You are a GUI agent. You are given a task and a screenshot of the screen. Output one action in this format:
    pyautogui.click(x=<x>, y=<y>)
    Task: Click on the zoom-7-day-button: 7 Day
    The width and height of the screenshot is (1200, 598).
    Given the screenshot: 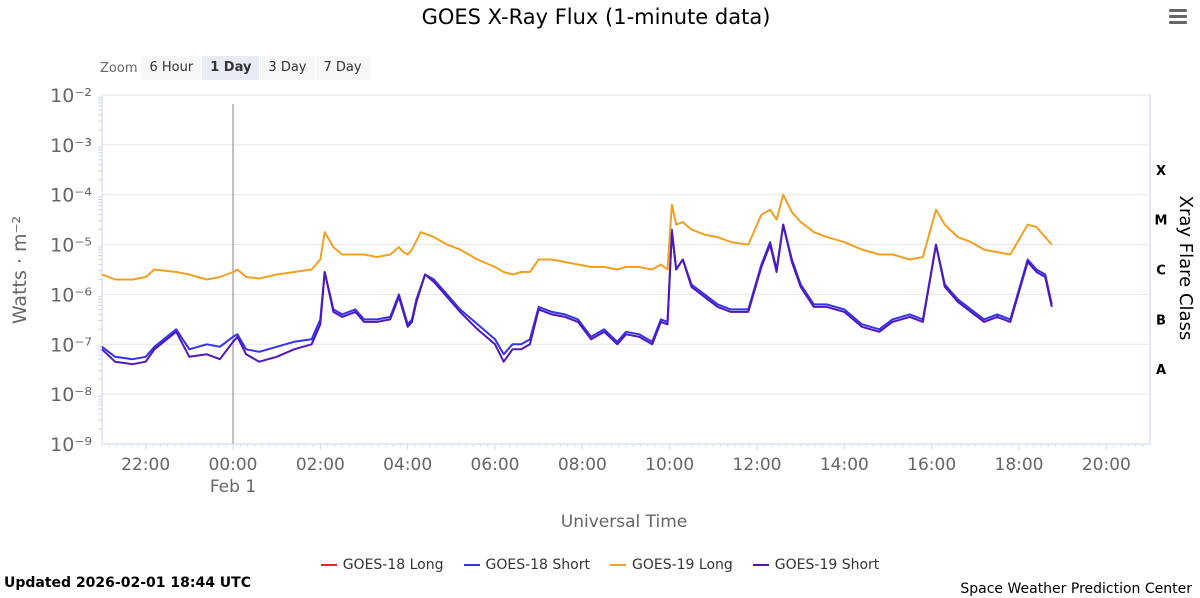 What is the action you would take?
    pyautogui.click(x=342, y=68)
    